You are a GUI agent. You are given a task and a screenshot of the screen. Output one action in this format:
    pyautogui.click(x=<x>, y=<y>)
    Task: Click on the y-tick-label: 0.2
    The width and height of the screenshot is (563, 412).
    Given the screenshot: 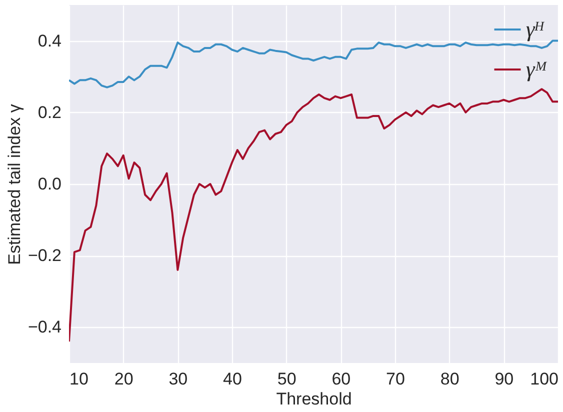 What is the action you would take?
    pyautogui.click(x=50, y=112)
    